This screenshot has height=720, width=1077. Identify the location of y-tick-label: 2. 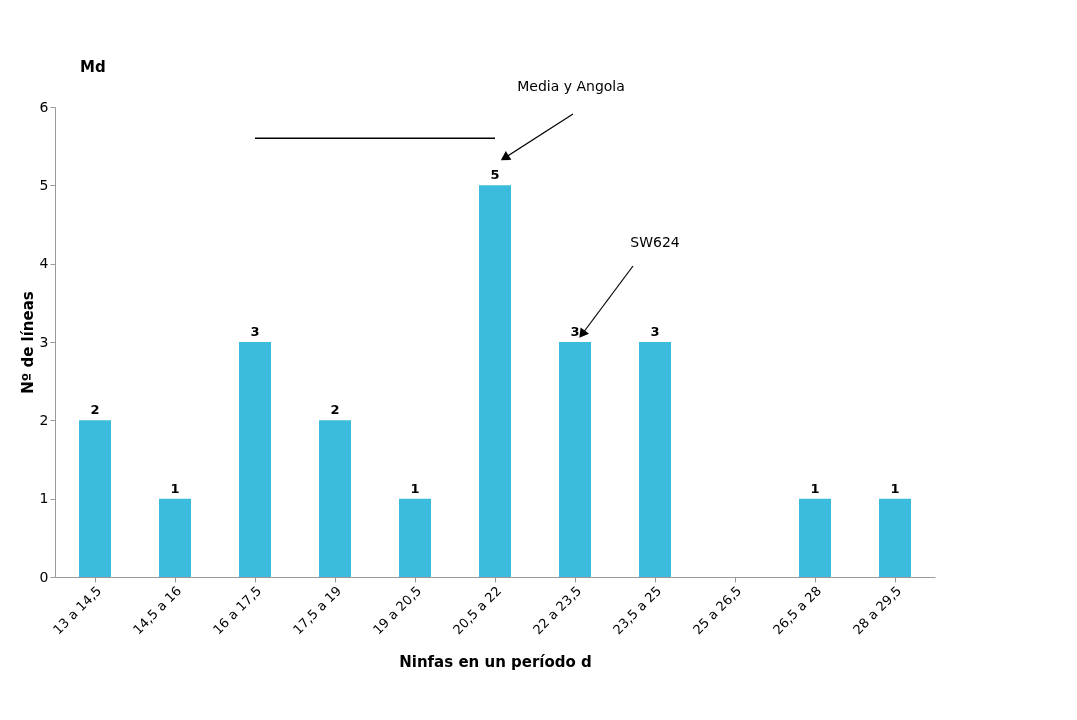
(44, 419).